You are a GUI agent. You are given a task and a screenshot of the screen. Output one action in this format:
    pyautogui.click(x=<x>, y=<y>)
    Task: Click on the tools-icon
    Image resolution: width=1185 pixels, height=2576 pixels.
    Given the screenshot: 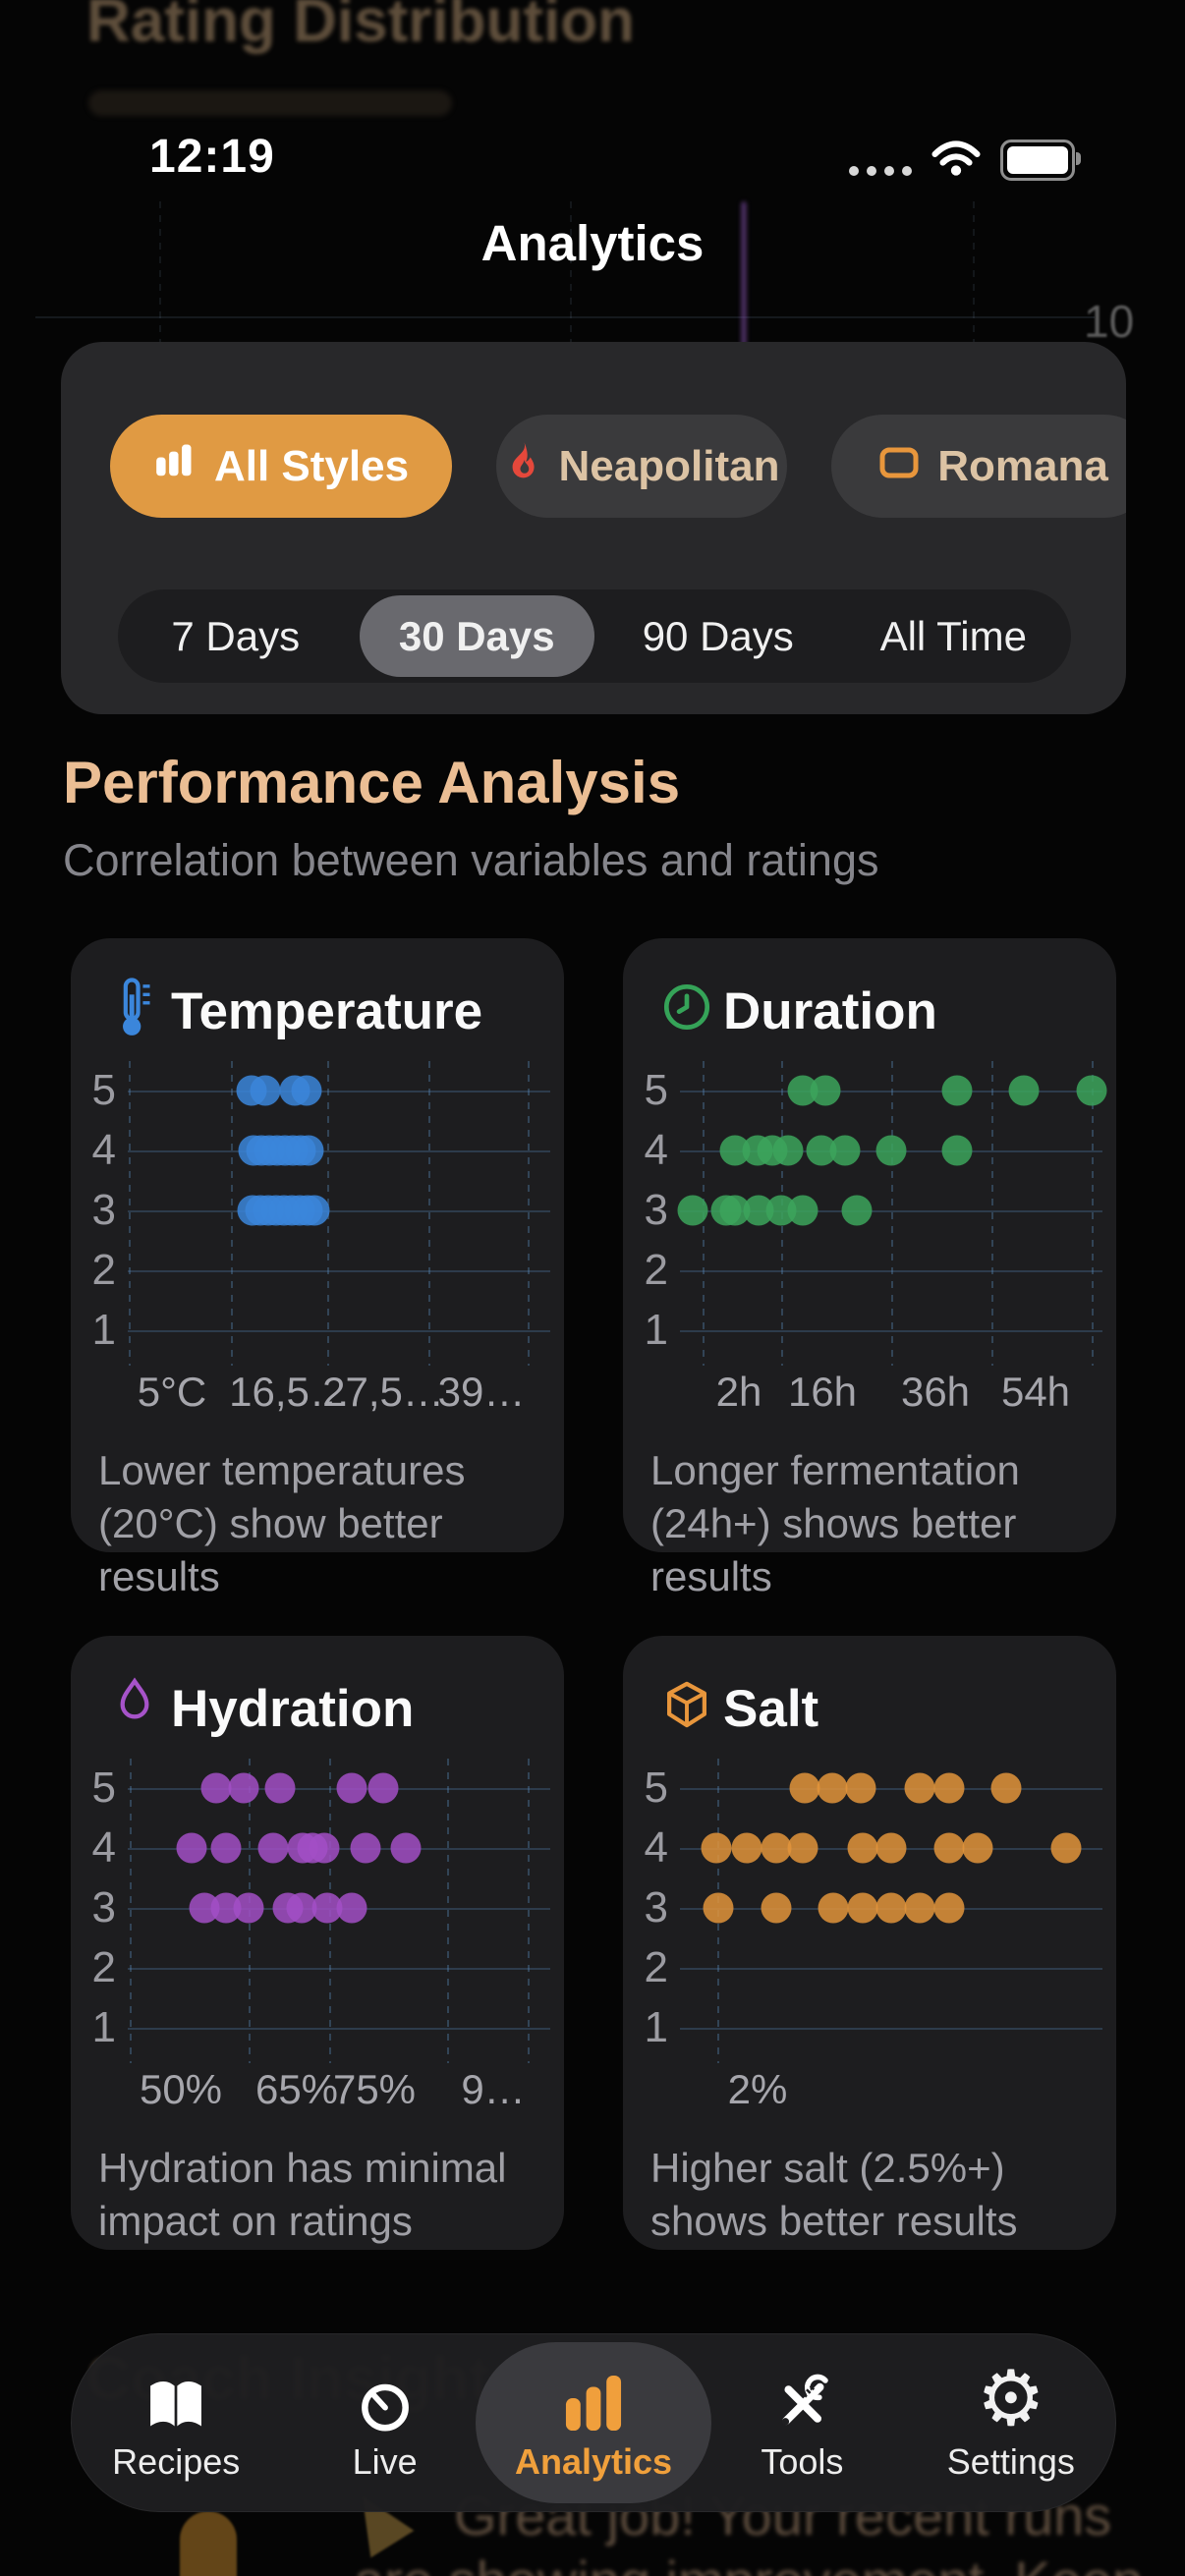 What is the action you would take?
    pyautogui.click(x=802, y=2399)
    